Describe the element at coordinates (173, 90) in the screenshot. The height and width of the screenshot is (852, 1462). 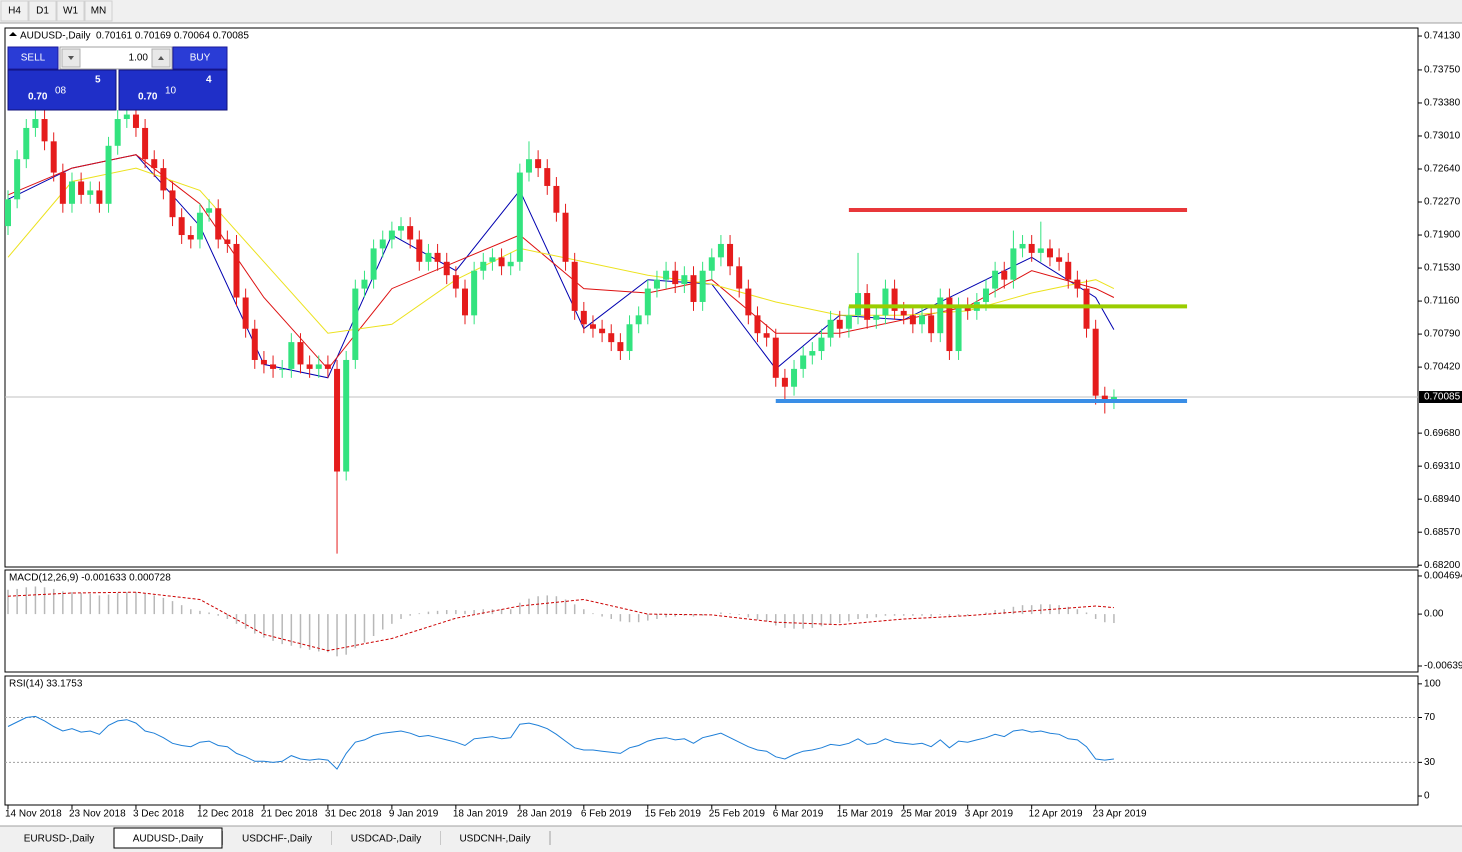
I see `ask-box` at that location.